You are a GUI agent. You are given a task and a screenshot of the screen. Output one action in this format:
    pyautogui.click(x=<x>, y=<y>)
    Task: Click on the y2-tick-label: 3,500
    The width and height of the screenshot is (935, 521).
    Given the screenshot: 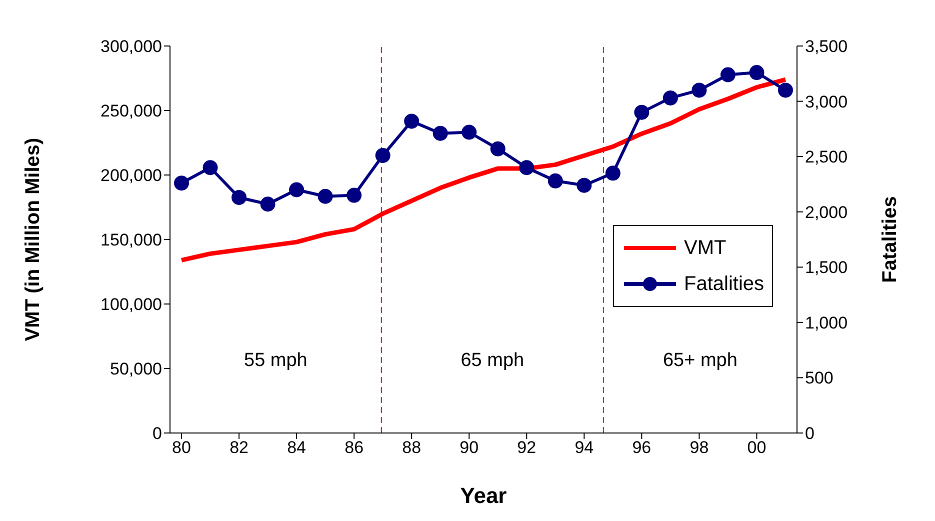 What is the action you would take?
    pyautogui.click(x=826, y=46)
    